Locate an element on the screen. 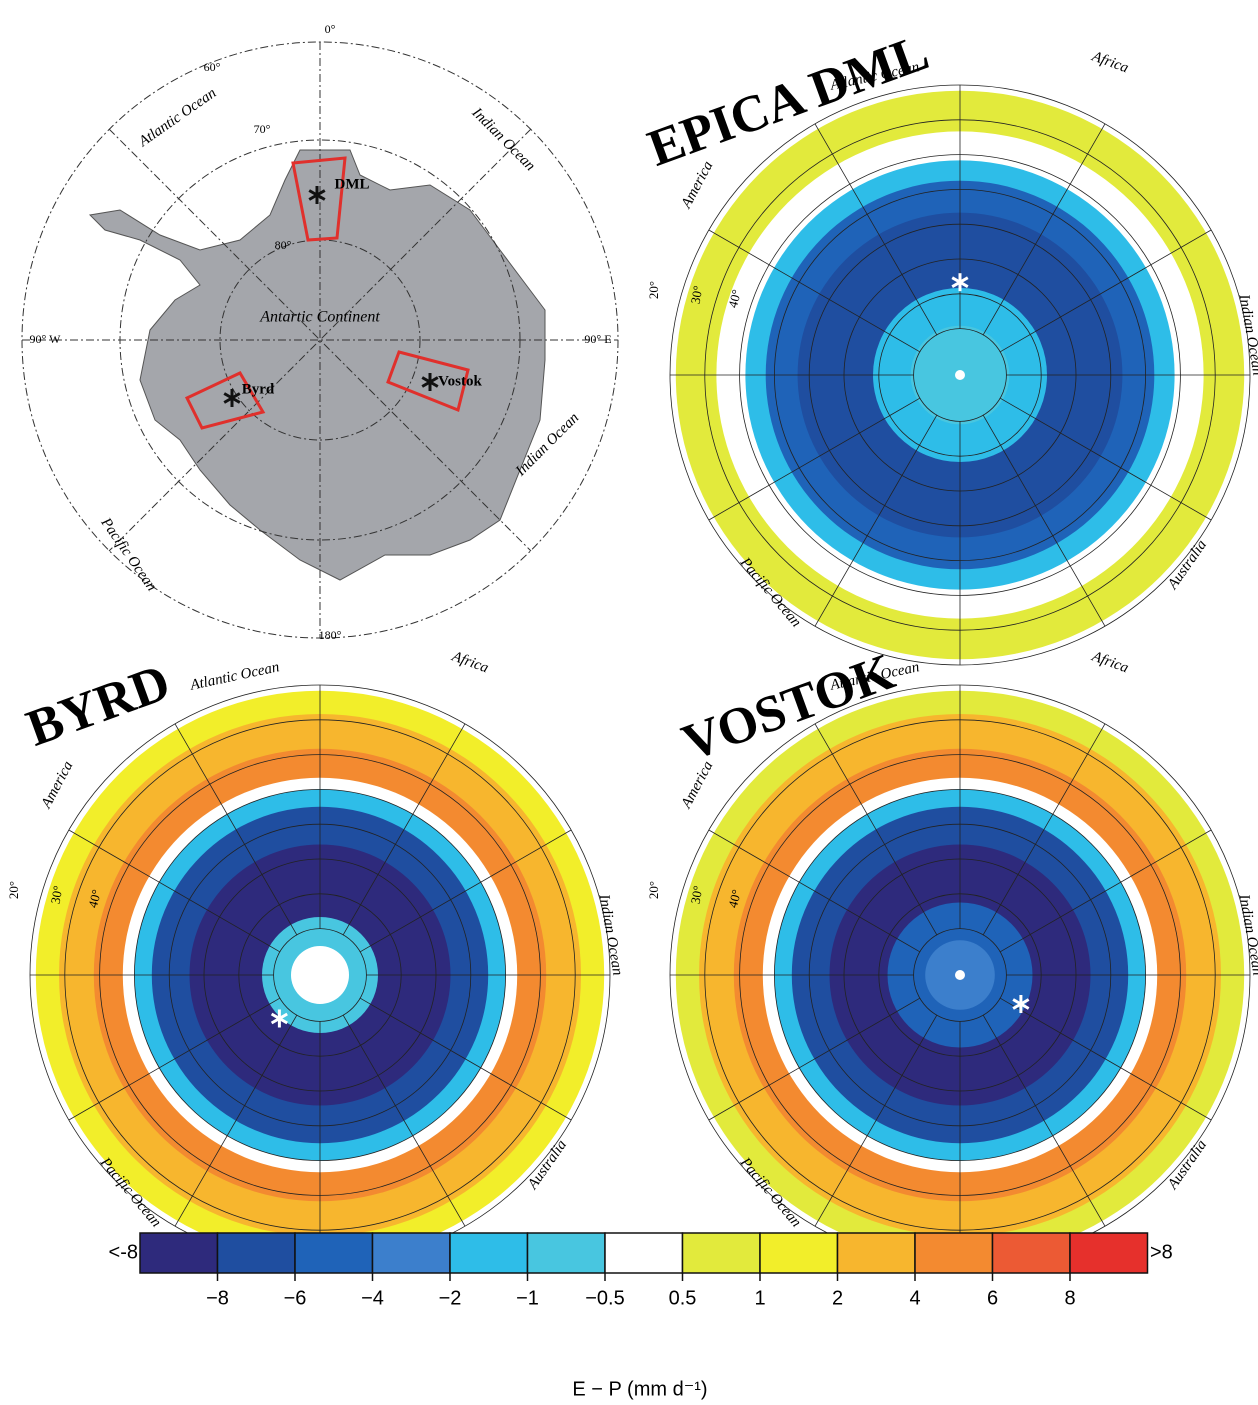  site-label: DML is located at coordinates (352, 184).